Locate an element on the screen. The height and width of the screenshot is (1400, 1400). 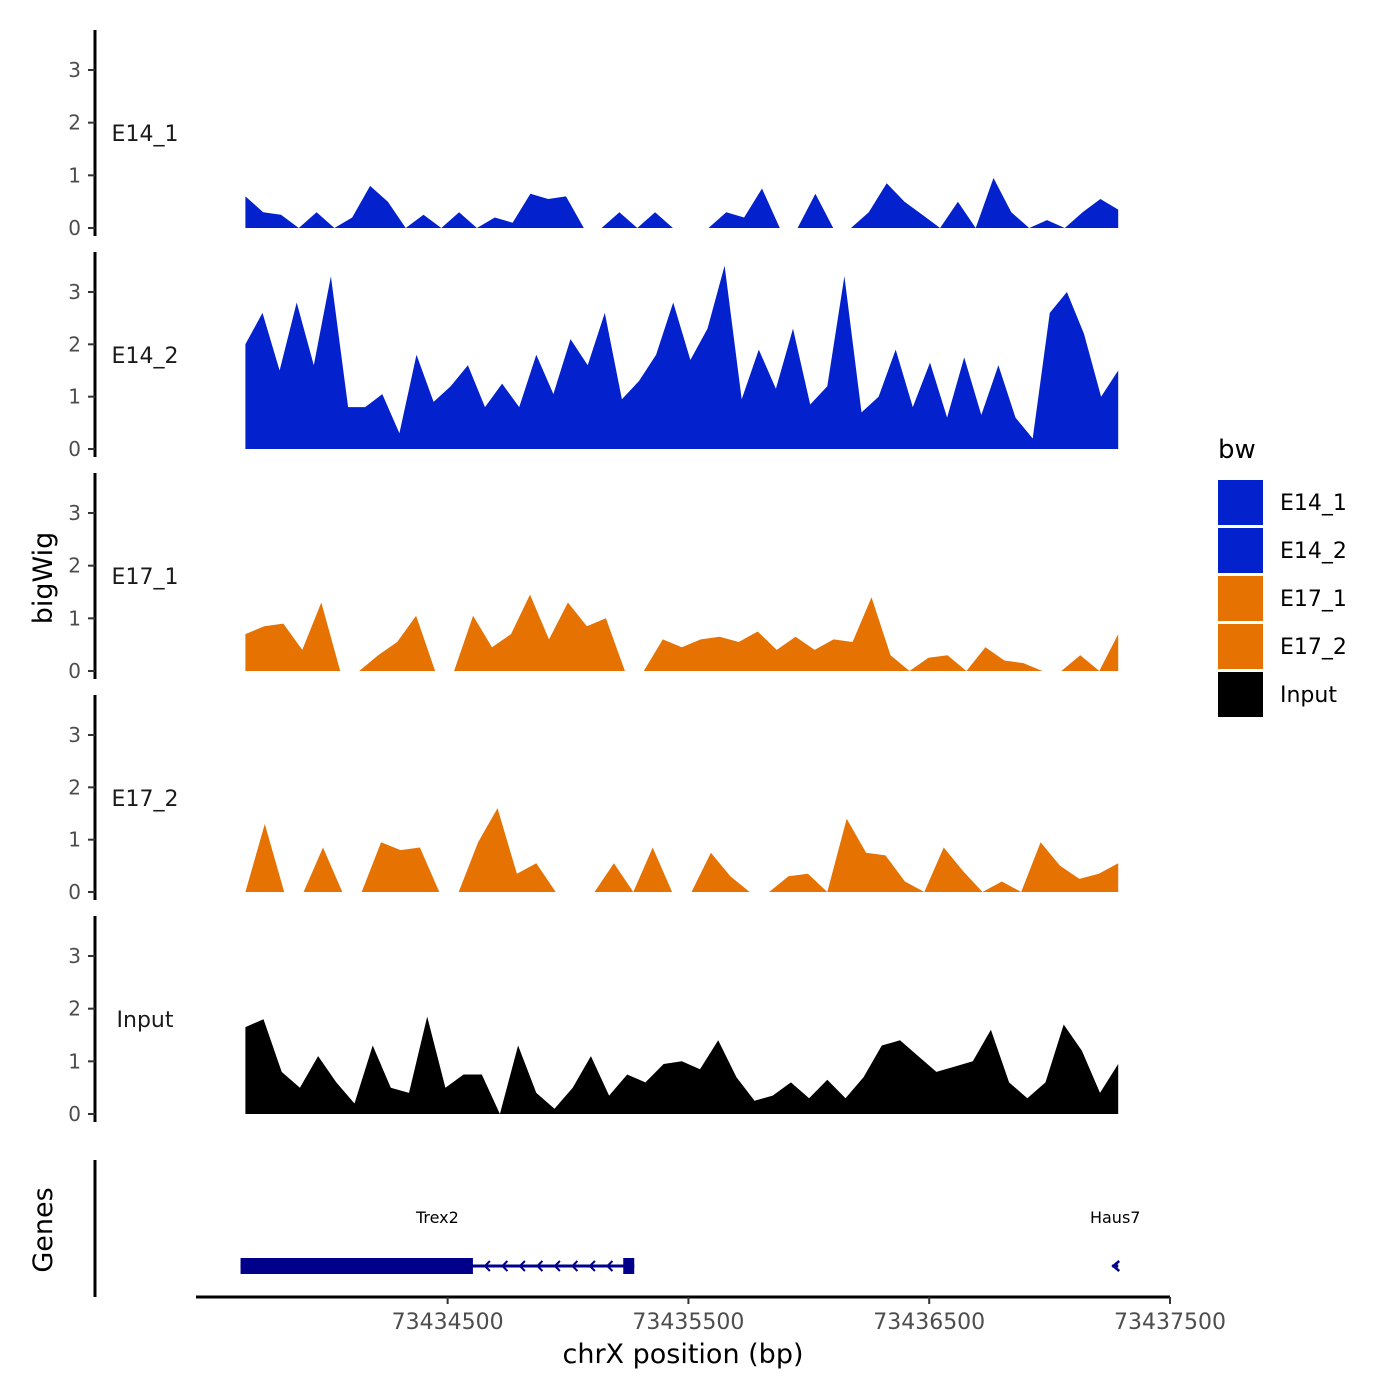
legend-label-e14_1: E14_1 is located at coordinates (1313, 503).